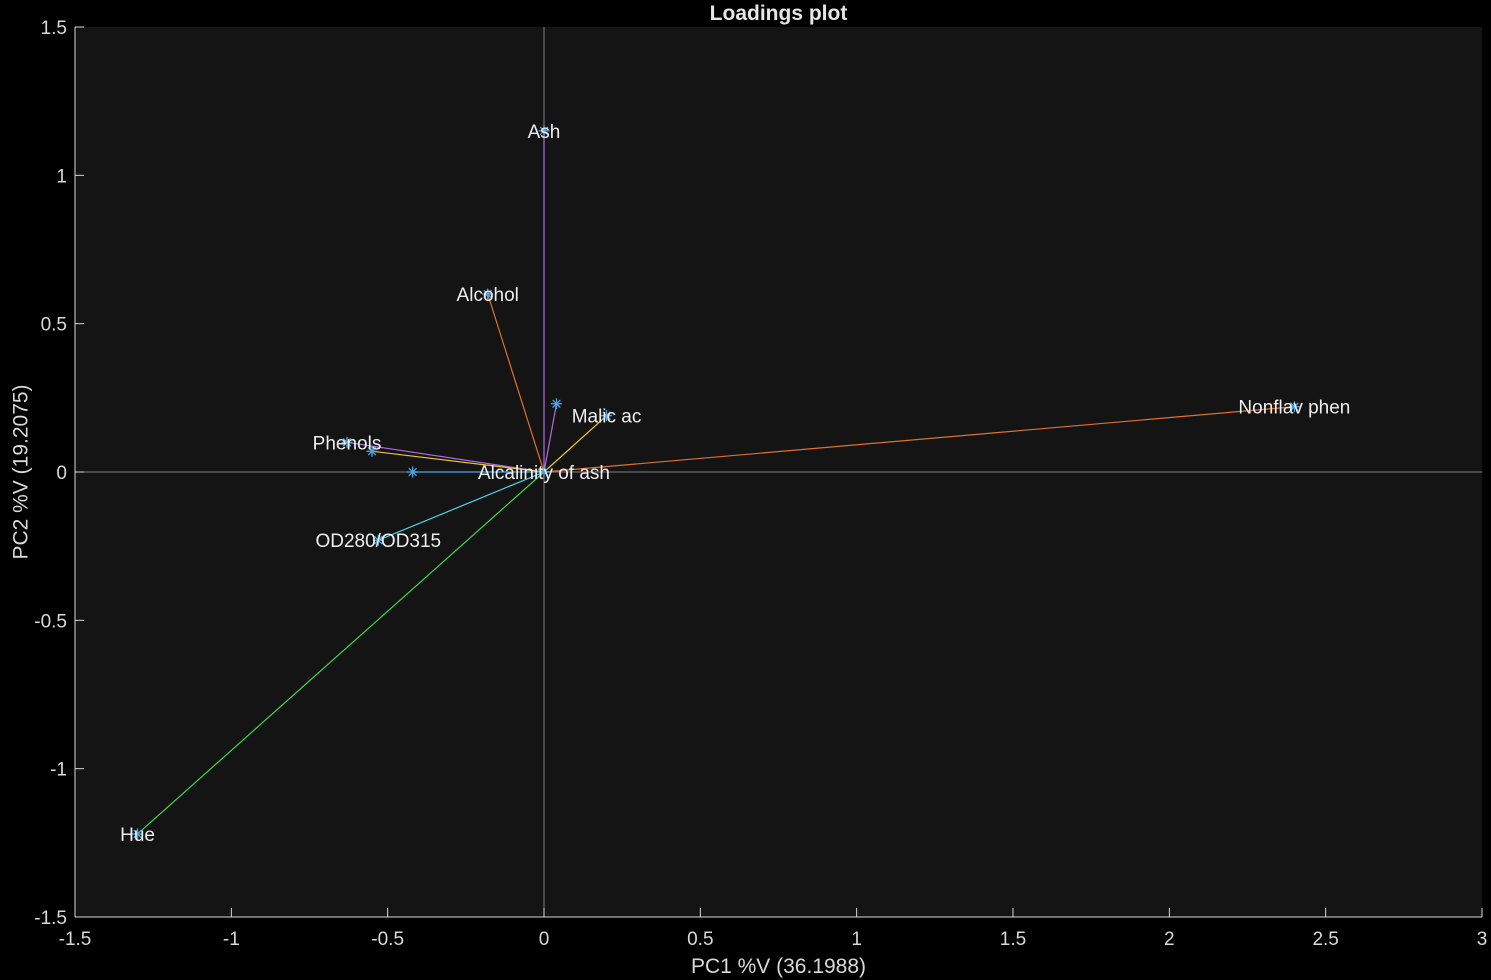  What do you see at coordinates (20, 471) in the screenshot?
I see `y-axis-title: PC2 %V (19.2075)` at bounding box center [20, 471].